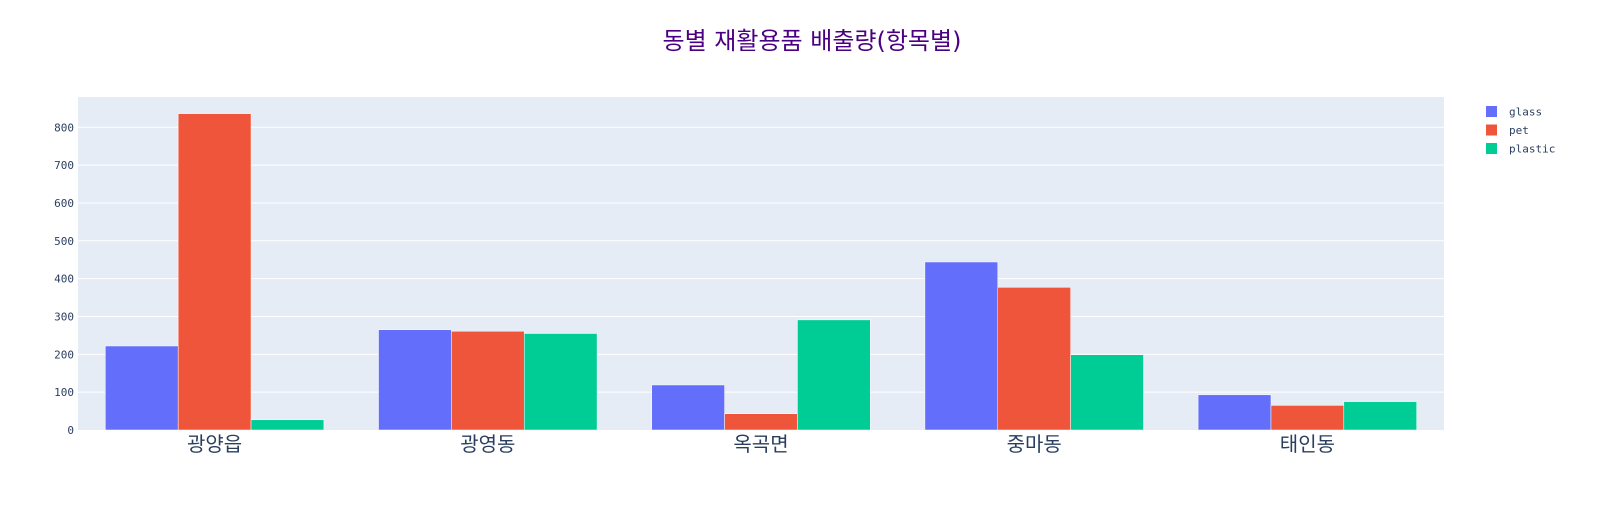  Describe the element at coordinates (64, 241) in the screenshot. I see `y-tick-label: 500` at that location.